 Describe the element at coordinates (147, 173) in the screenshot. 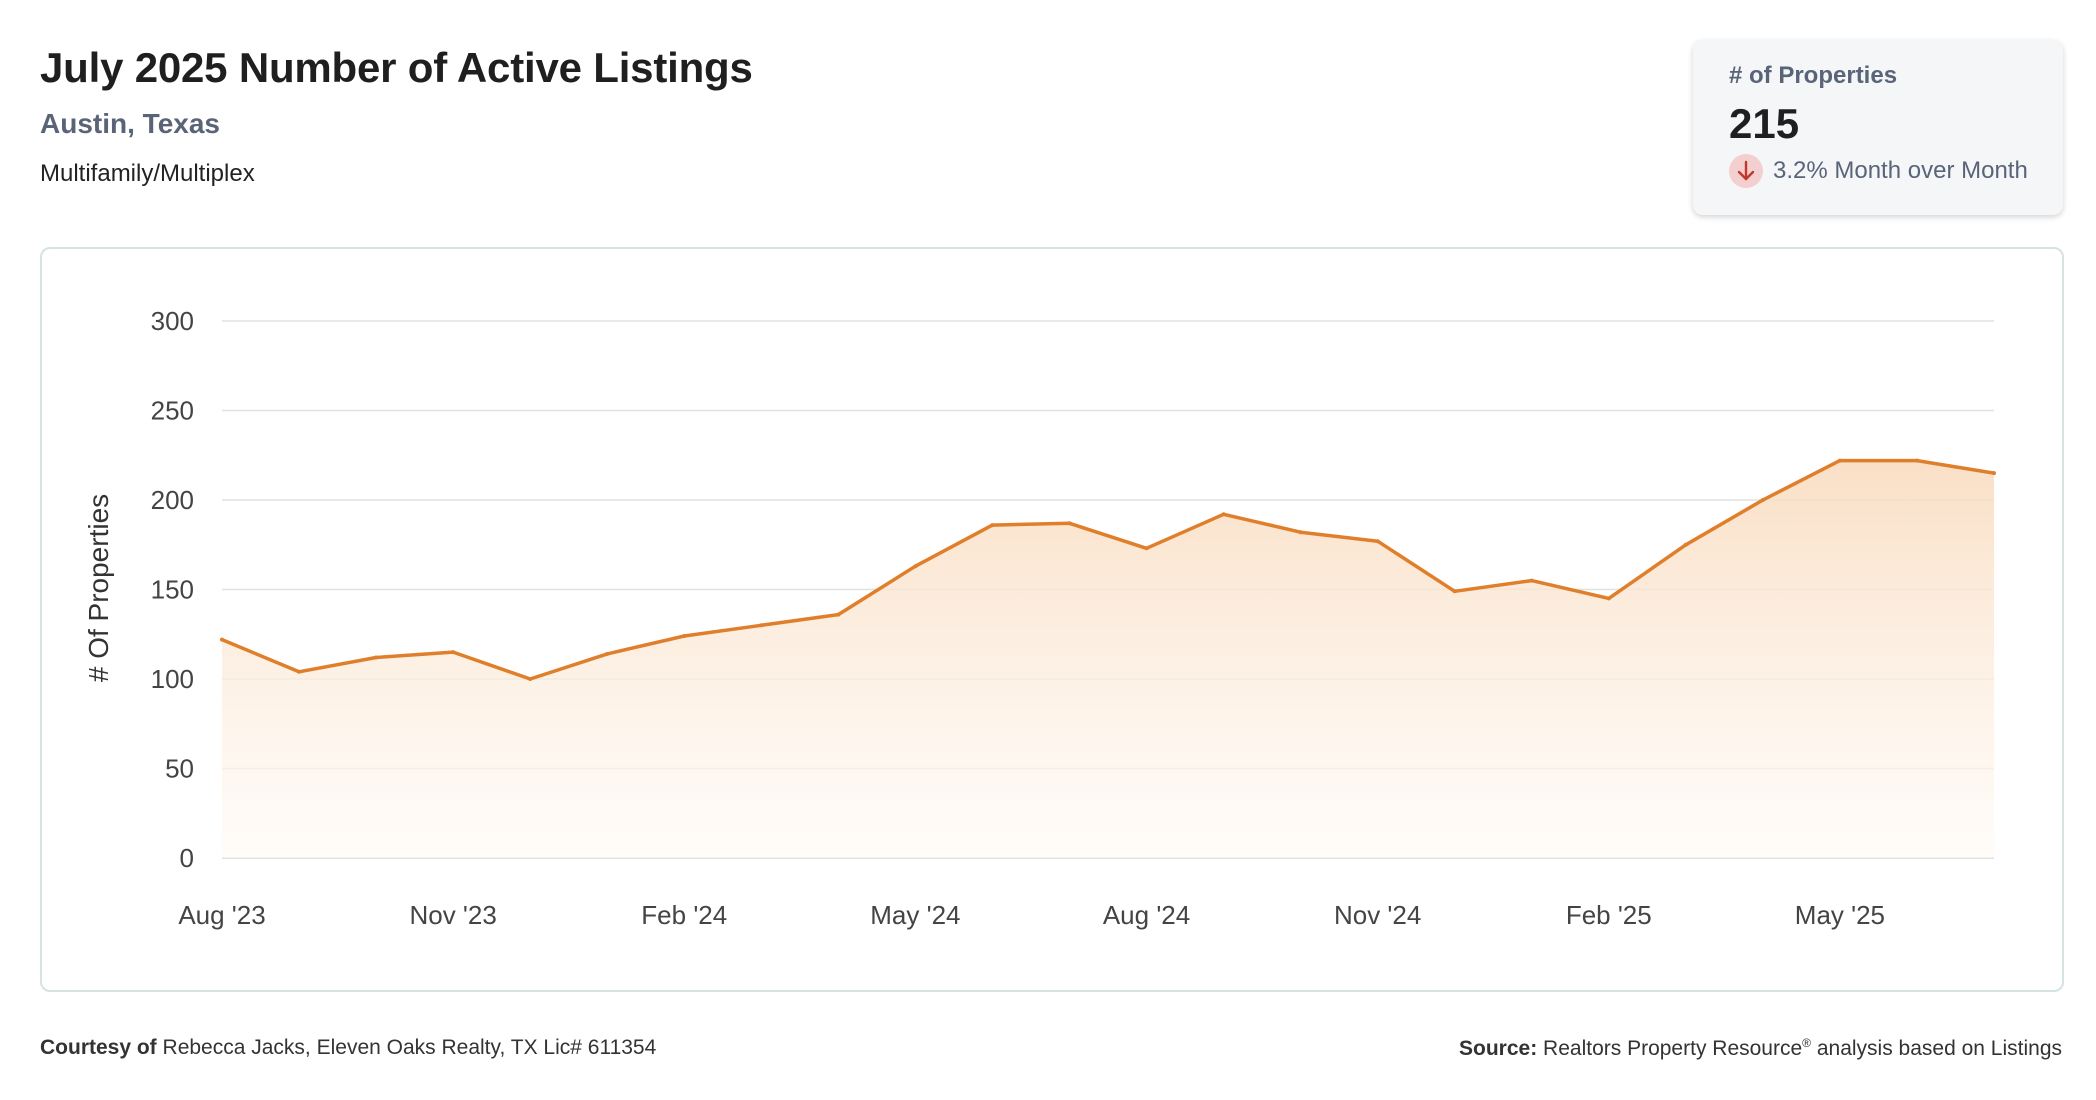

I see `property-type-label: Multifamily/Multiplex` at that location.